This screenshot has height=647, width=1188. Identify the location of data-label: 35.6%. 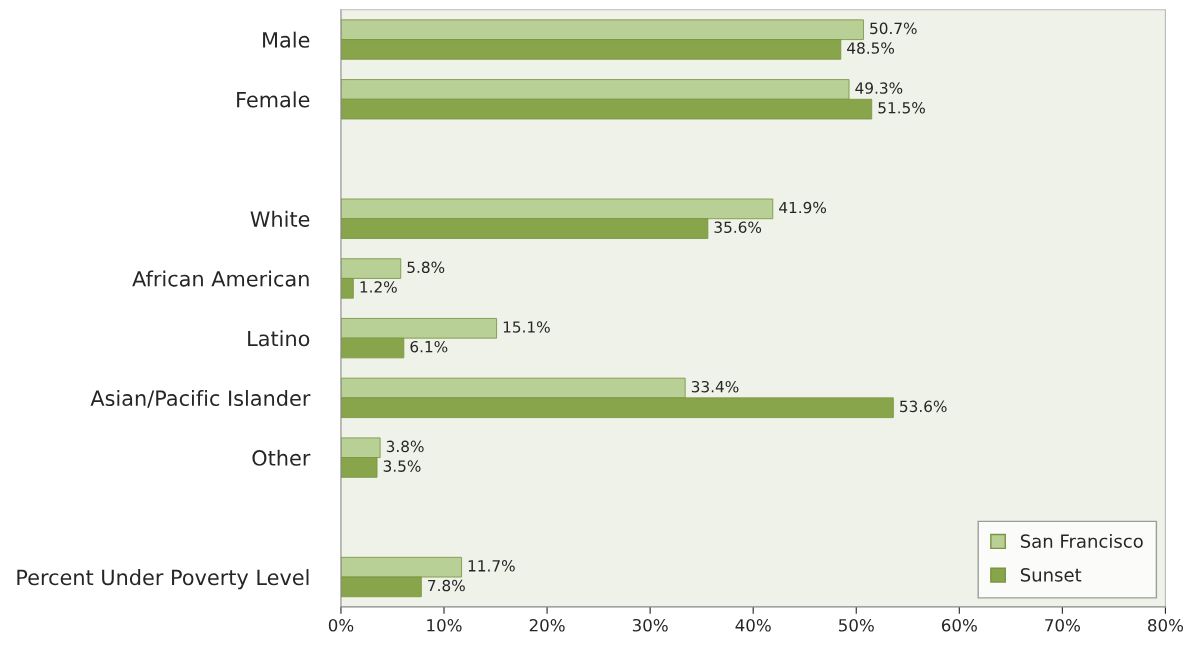
(738, 227).